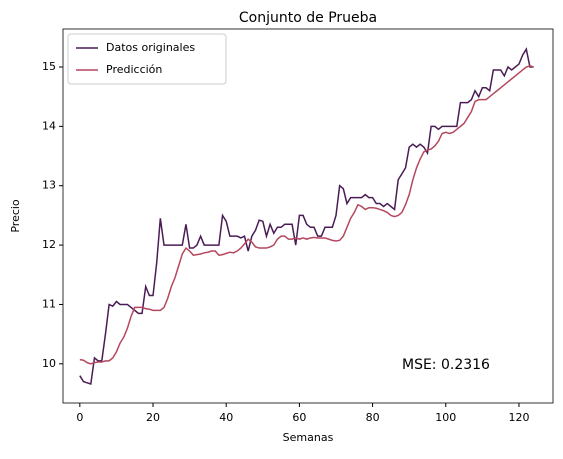 This screenshot has height=459, width=563. I want to click on x-tick-label: 40, so click(226, 417).